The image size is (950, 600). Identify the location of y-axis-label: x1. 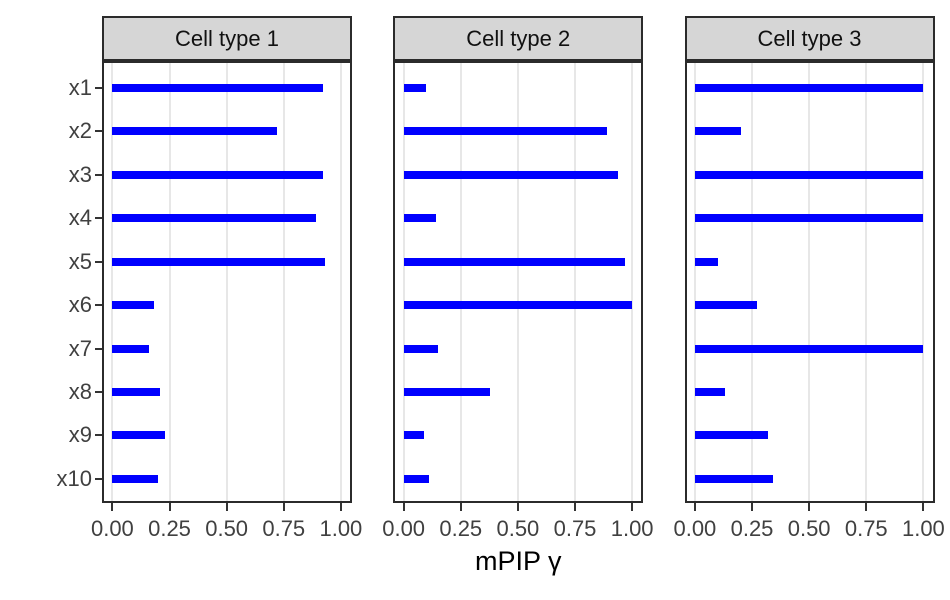
(80, 87).